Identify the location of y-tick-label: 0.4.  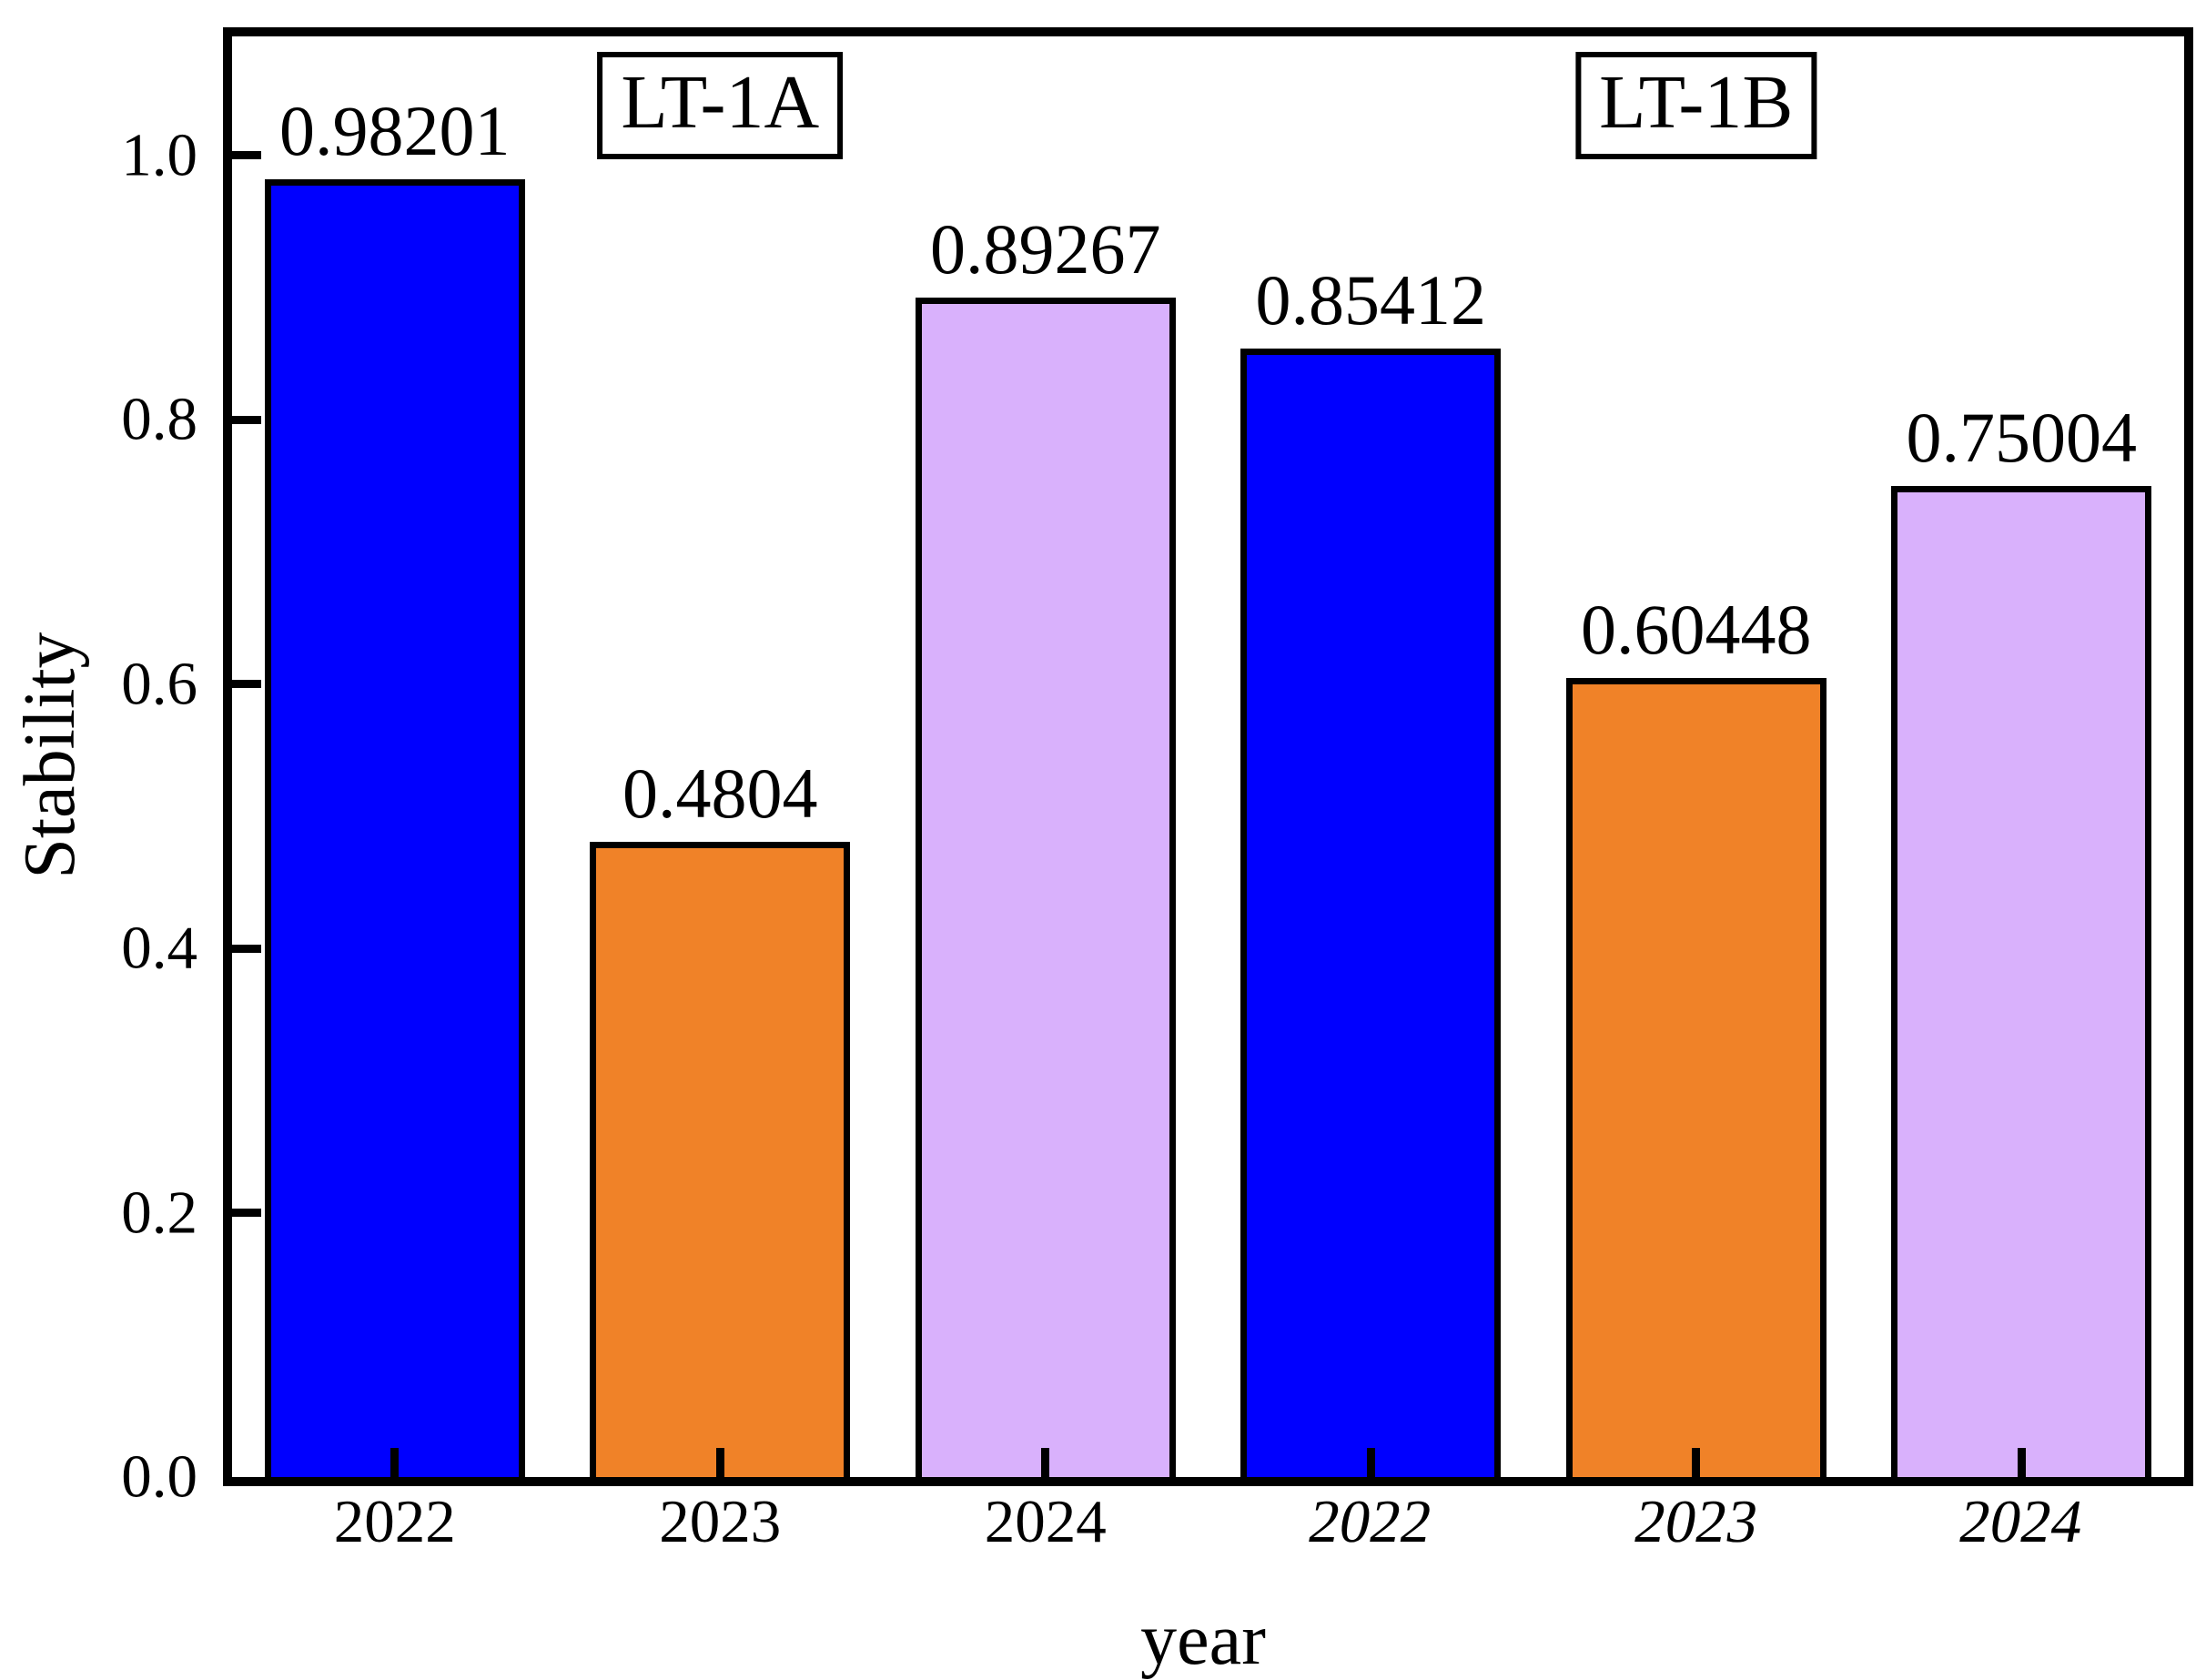
(159, 948).